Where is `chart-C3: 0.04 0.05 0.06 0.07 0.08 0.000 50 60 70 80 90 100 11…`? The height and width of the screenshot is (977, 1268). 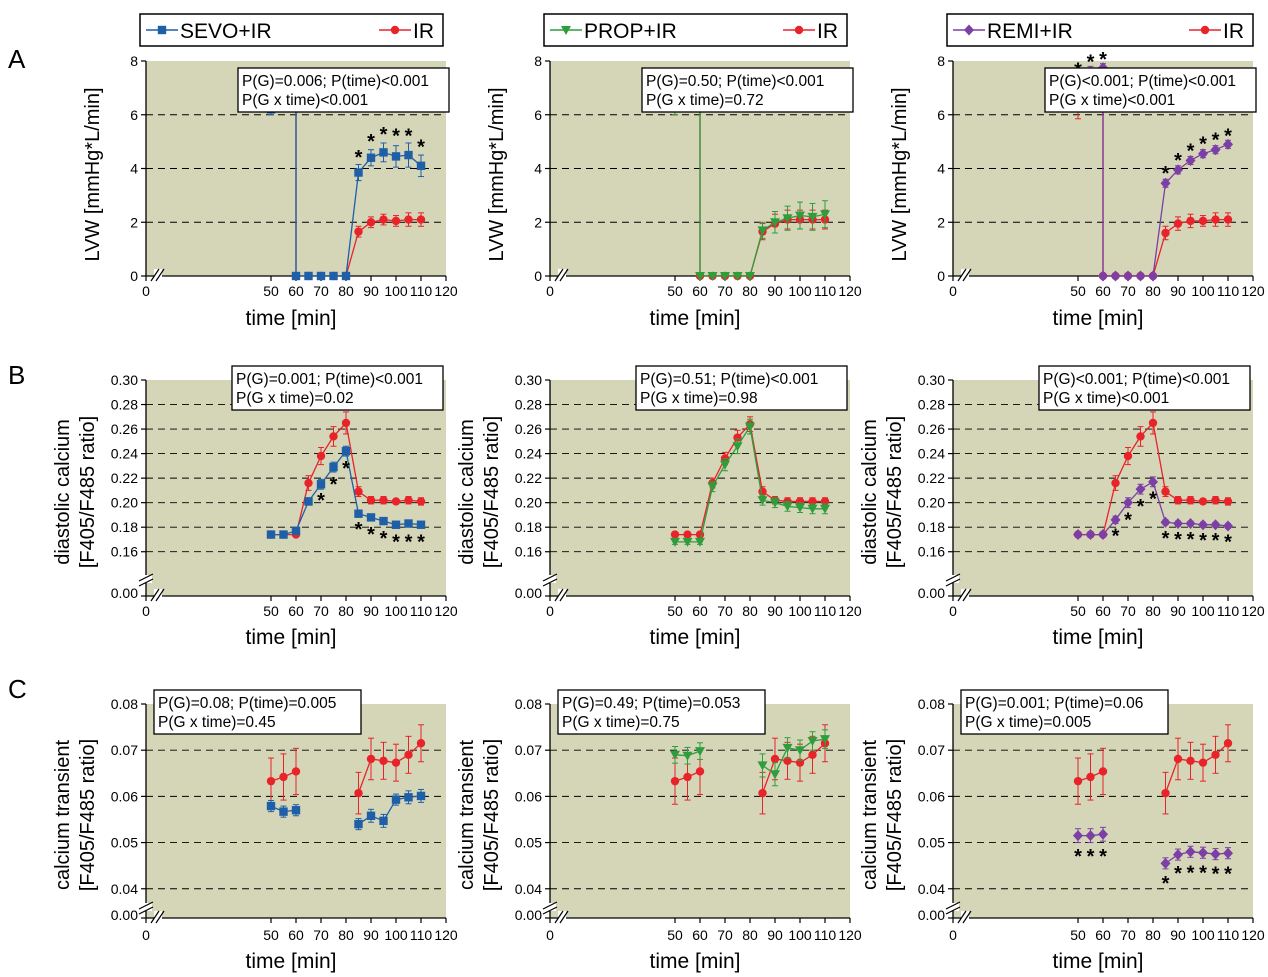
chart-C3: 0.04 0.05 0.06 0.07 0.08 0.000 50 60 70 80 90 100 11… is located at coordinates (1062, 831).